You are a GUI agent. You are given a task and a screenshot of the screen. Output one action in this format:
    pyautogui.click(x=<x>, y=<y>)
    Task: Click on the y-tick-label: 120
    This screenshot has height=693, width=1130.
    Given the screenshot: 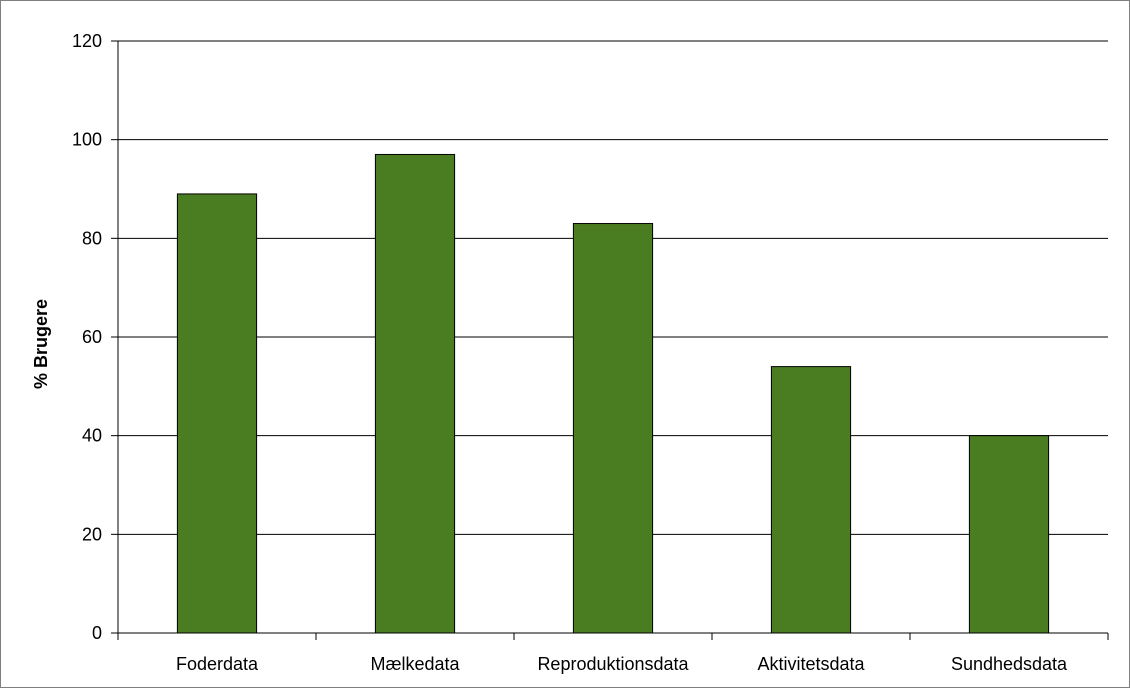 What is the action you would take?
    pyautogui.click(x=87, y=41)
    